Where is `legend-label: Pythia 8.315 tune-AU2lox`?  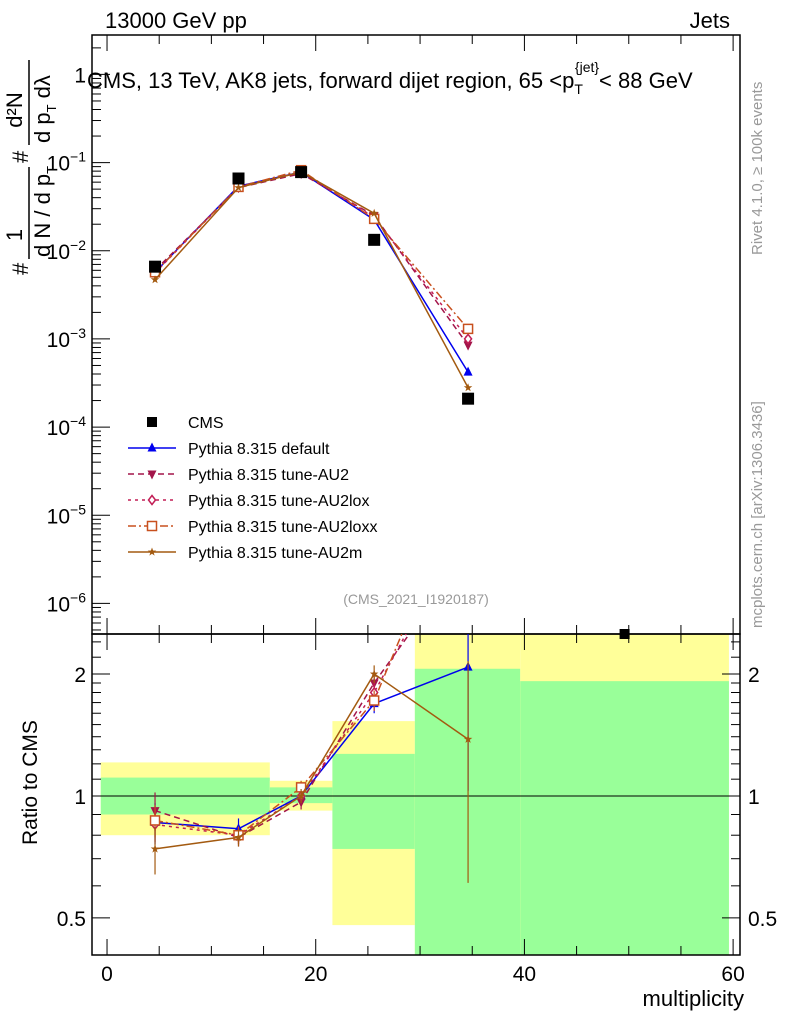 legend-label: Pythia 8.315 tune-AU2lox is located at coordinates (278, 501).